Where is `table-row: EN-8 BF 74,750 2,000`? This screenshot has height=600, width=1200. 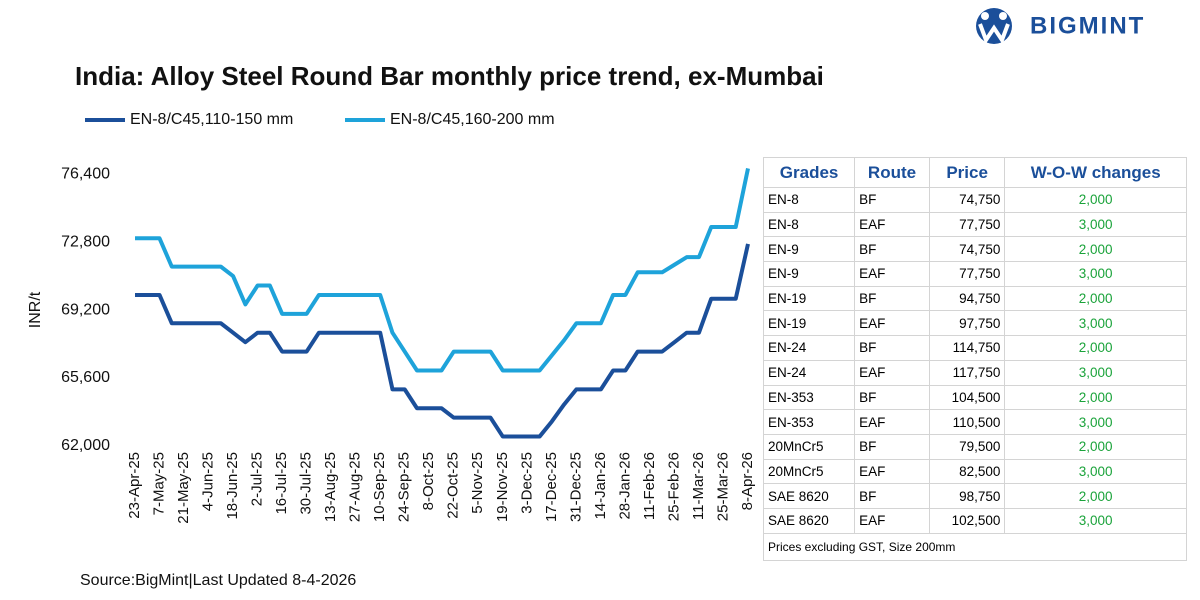
table-row: EN-8 BF 74,750 2,000 is located at coordinates (974, 200).